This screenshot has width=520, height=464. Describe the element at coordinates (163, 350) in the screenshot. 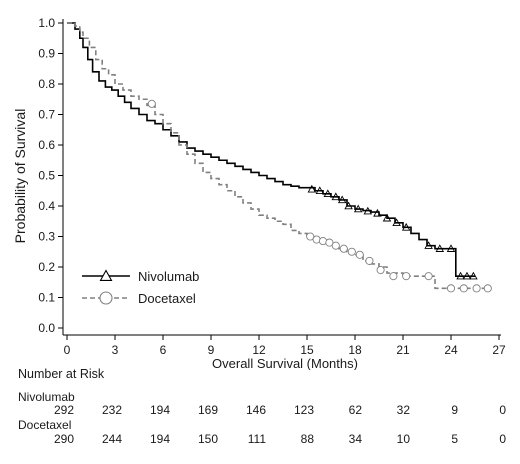

I see `x-tick-label: 6` at that location.